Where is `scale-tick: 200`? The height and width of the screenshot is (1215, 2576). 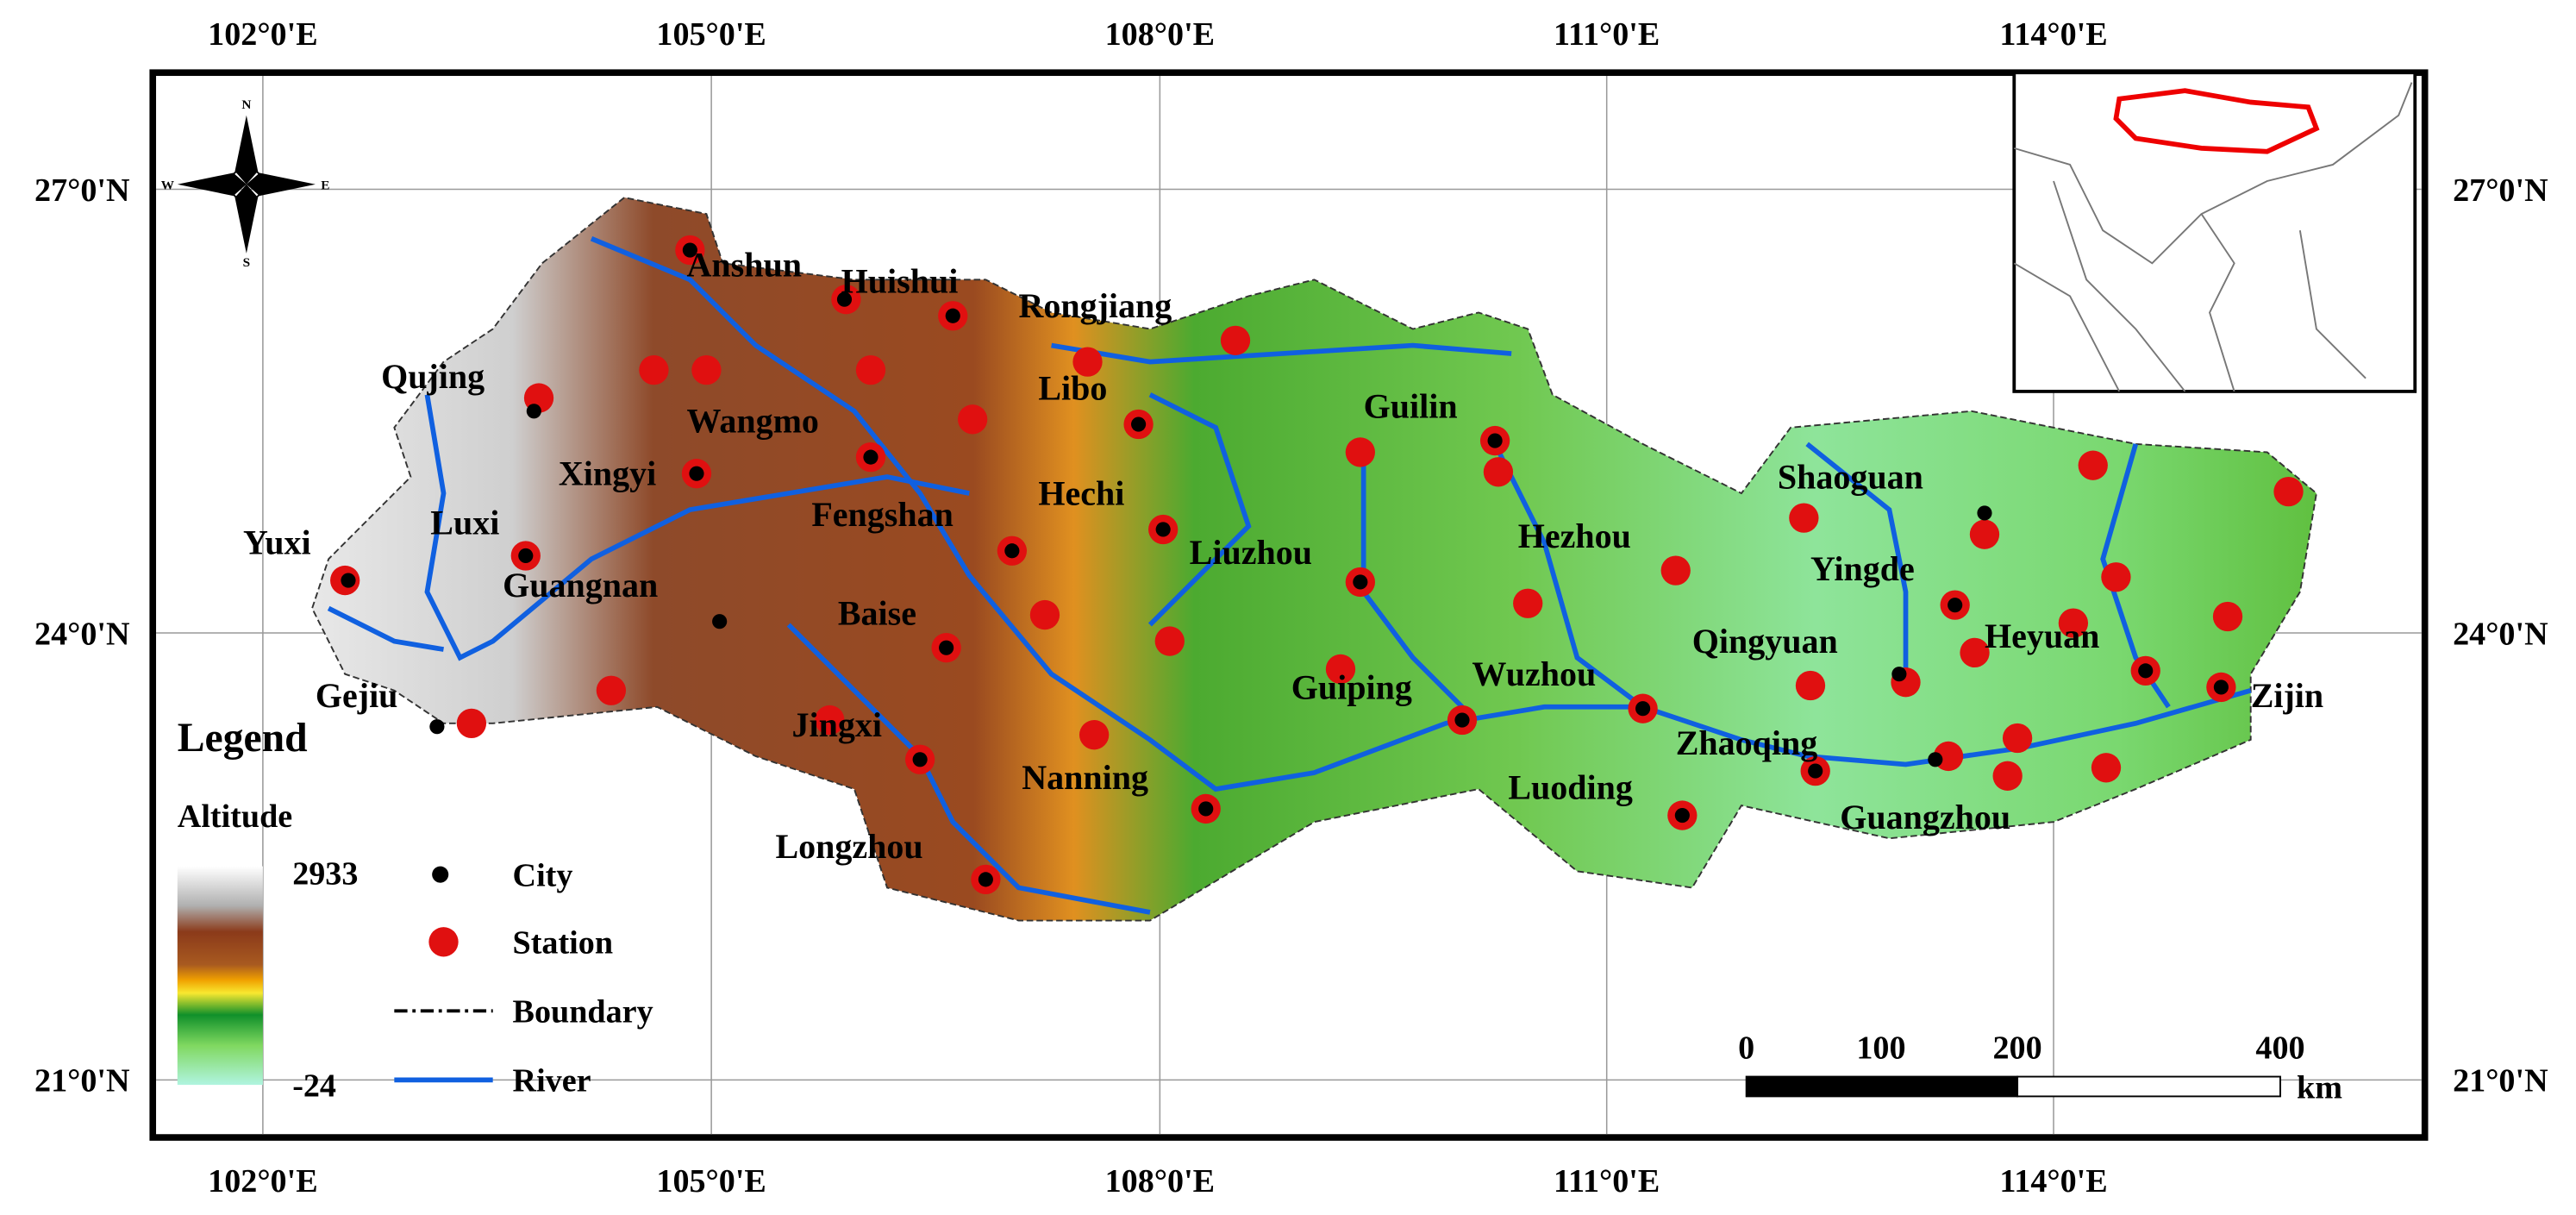 scale-tick: 200 is located at coordinates (2017, 1048).